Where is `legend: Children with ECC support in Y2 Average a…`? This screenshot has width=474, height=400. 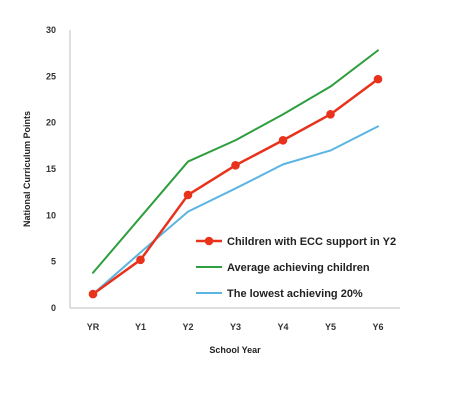
legend: Children with ECC support in Y2 Average a… is located at coordinates (296, 268).